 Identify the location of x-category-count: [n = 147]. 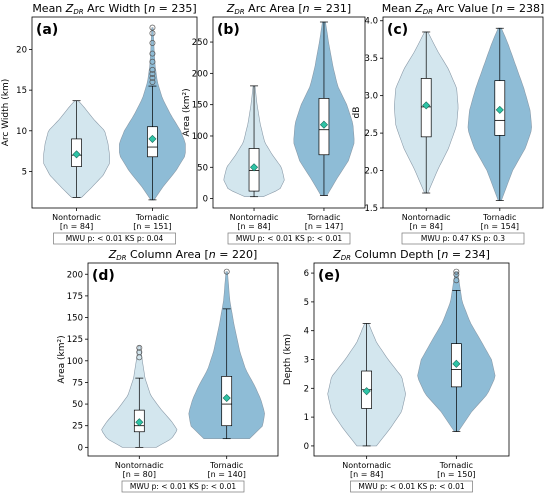
(324, 226).